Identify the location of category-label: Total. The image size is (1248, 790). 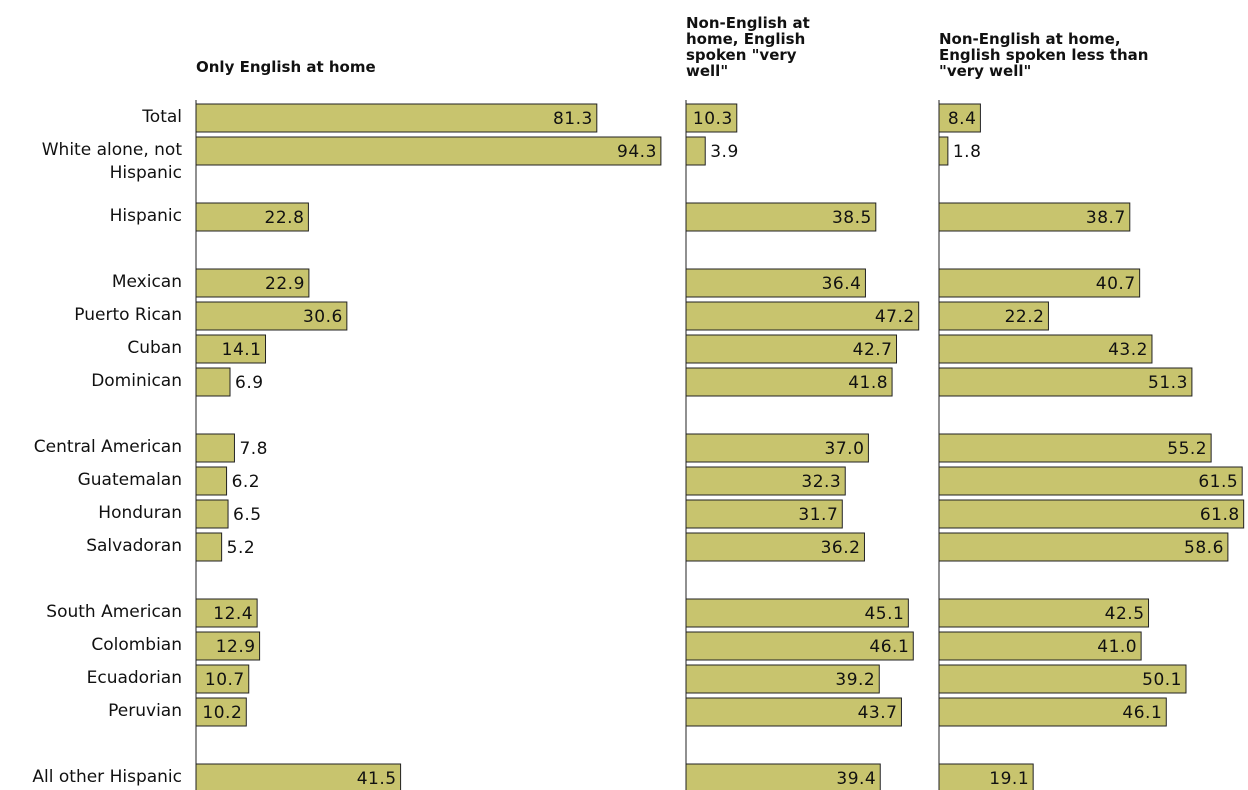
(162, 117).